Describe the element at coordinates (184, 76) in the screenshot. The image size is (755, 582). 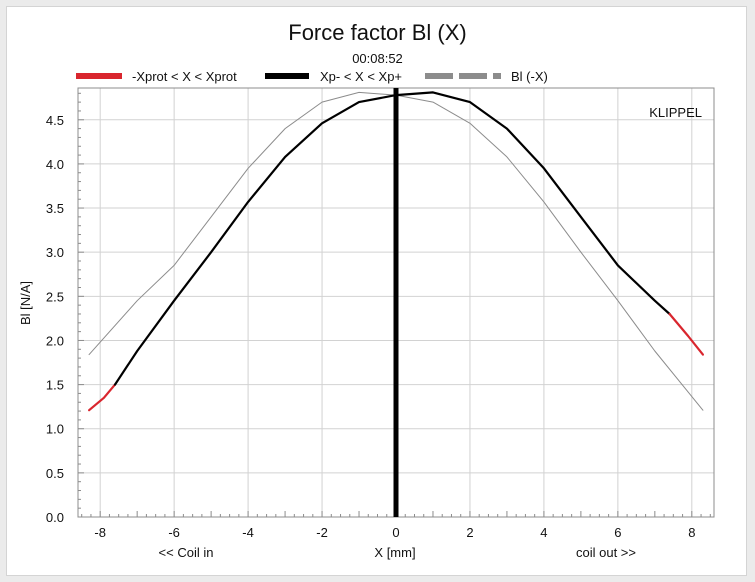
I see `legend-label-xprot: -Xprot < X < Xprot` at that location.